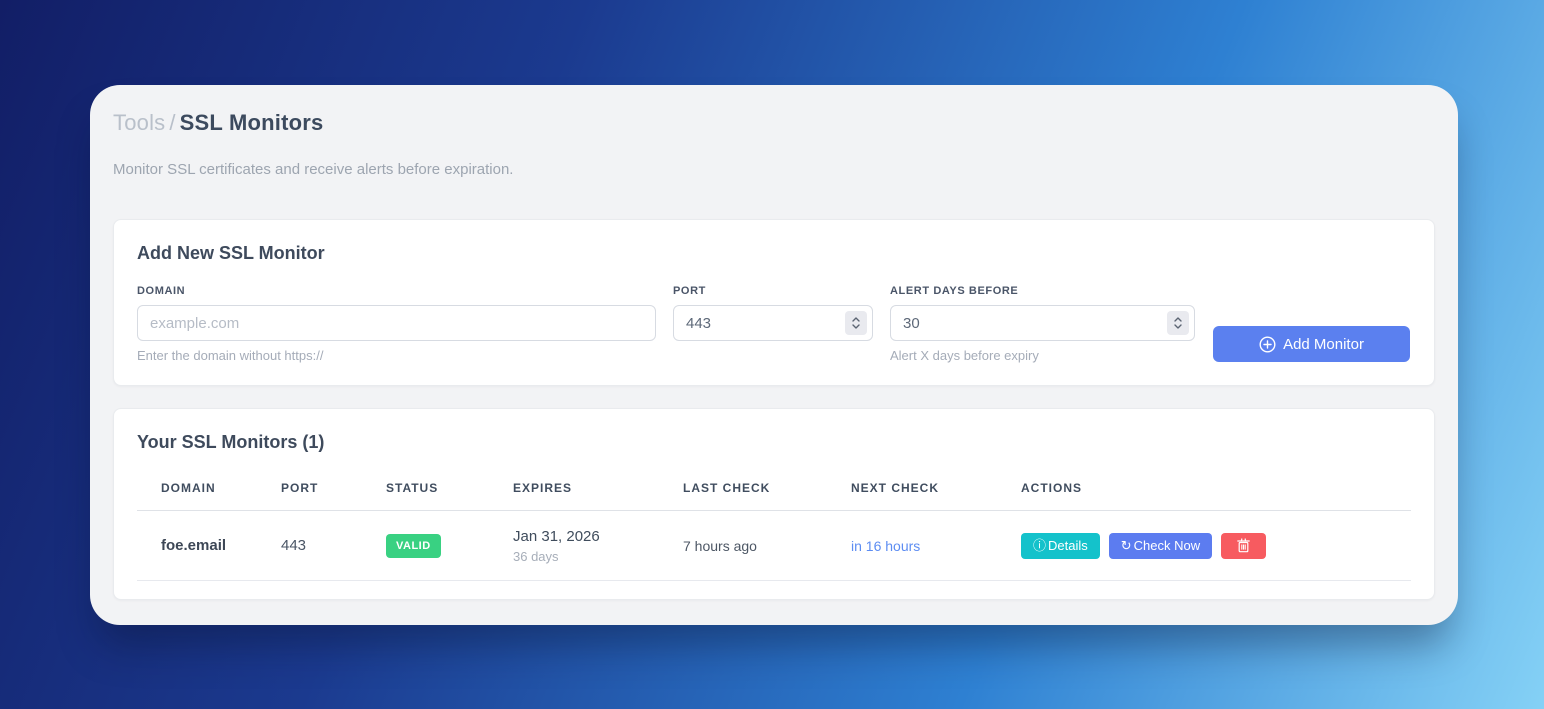 Image resolution: width=1544 pixels, height=709 pixels. Describe the element at coordinates (774, 122) in the screenshot. I see `breadcrumb: Tools / SSL Monitors` at that location.